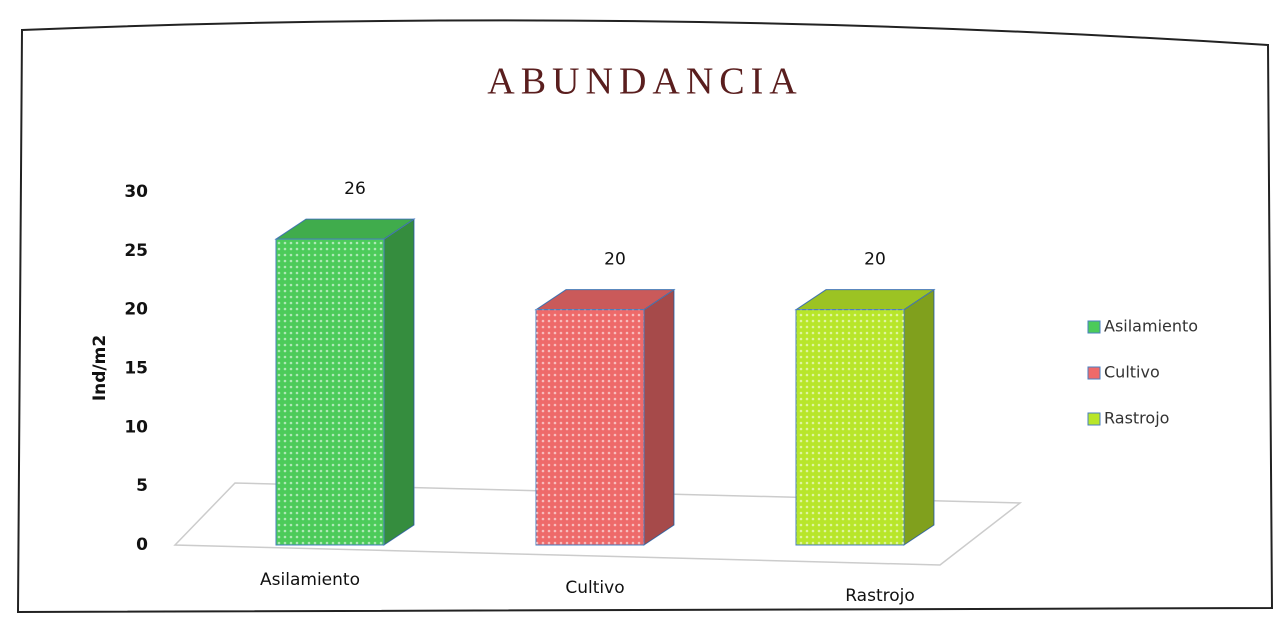 This screenshot has width=1280, height=621. Describe the element at coordinates (100, 368) in the screenshot. I see `y-axis-label: Ind/m2` at that location.